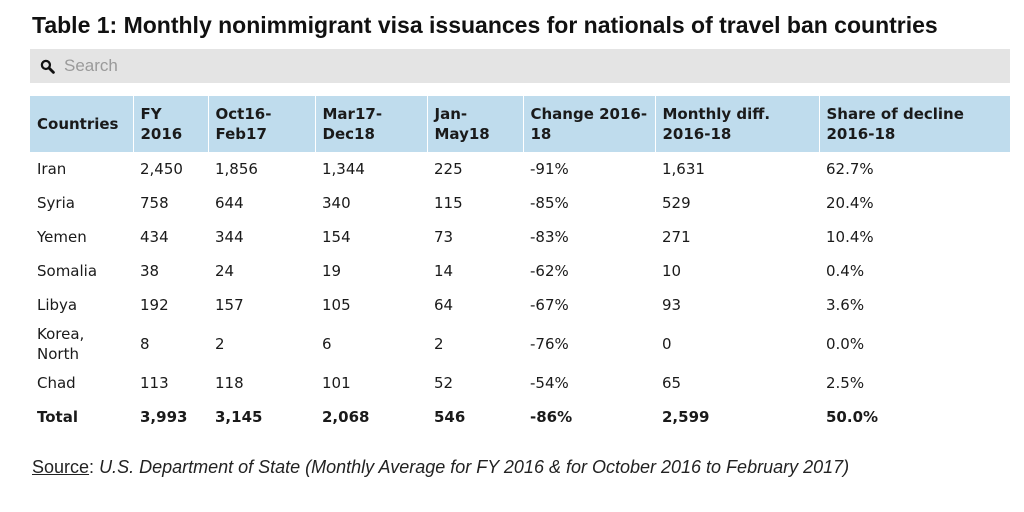 The width and height of the screenshot is (1024, 512). Describe the element at coordinates (520, 344) in the screenshot. I see `table-row: Korea, North 8 2 6 2 -76% 0 0.0%` at that location.